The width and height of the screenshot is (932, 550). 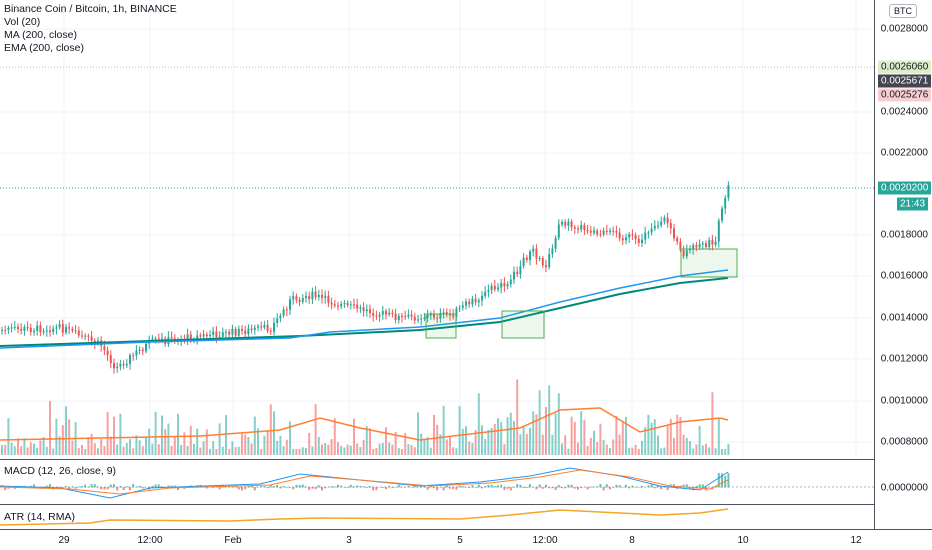 I want to click on atr-pane: ATR (14, RMA), so click(x=437, y=517).